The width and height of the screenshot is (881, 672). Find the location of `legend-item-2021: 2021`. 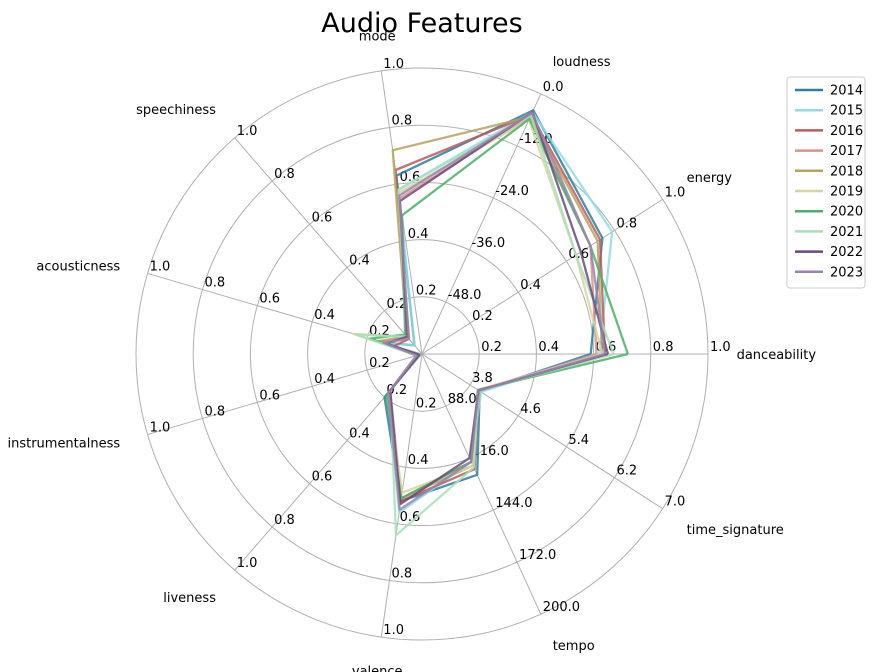

legend-item-2021: 2021 is located at coordinates (829, 232).